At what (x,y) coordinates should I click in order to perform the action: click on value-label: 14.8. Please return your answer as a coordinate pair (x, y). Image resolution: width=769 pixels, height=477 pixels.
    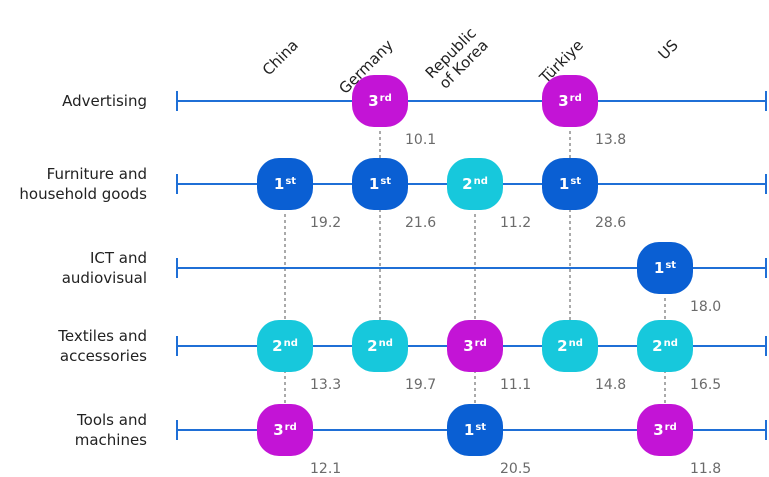
    Looking at the image, I should click on (610, 385).